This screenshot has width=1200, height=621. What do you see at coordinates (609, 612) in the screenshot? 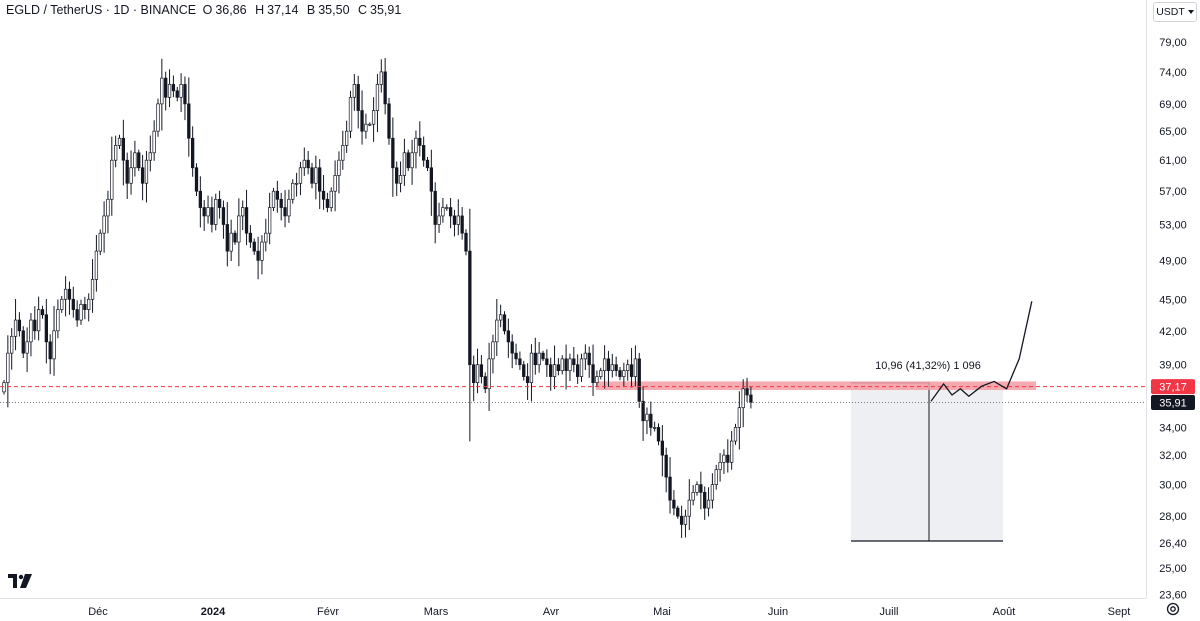
I see `time-axis: Déc 2024 Févr Mars Avr Mai Juin Juill Août Sept` at bounding box center [609, 612].